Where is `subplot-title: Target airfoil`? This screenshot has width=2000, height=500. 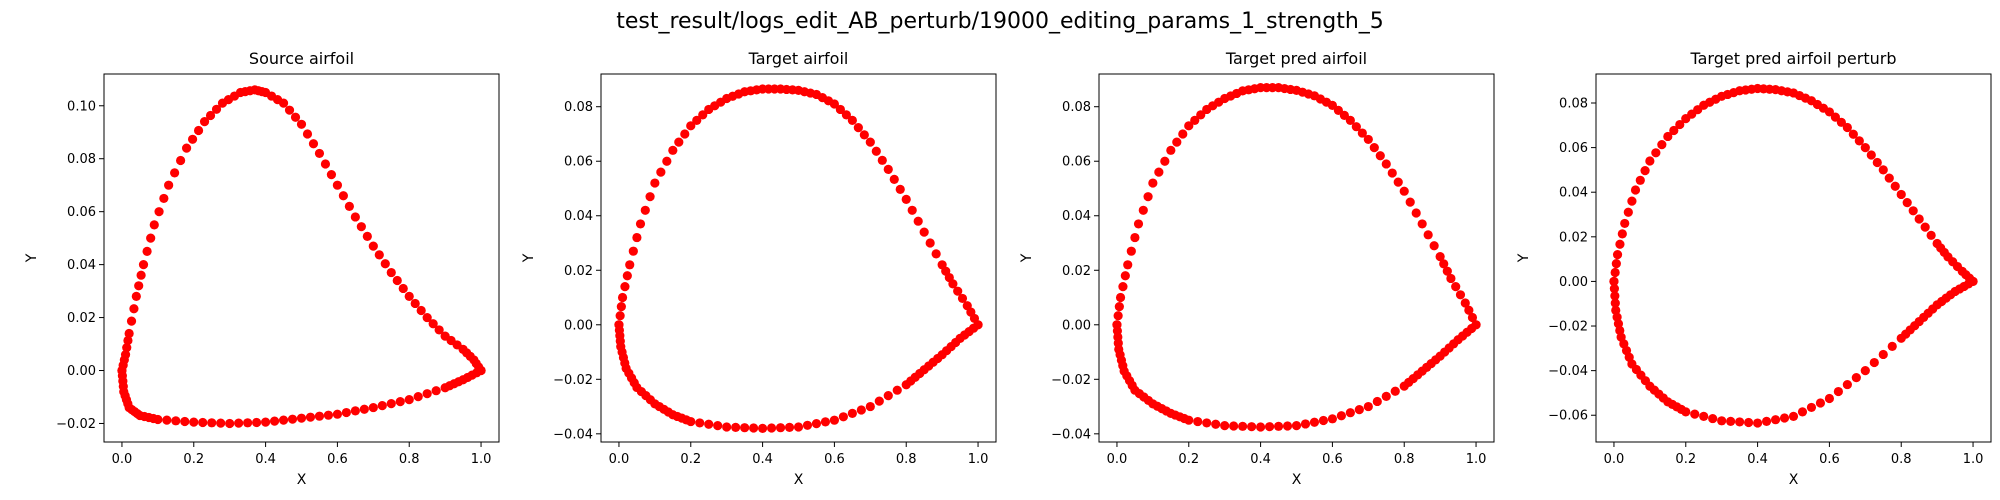
subplot-title: Target airfoil is located at coordinates (798, 58).